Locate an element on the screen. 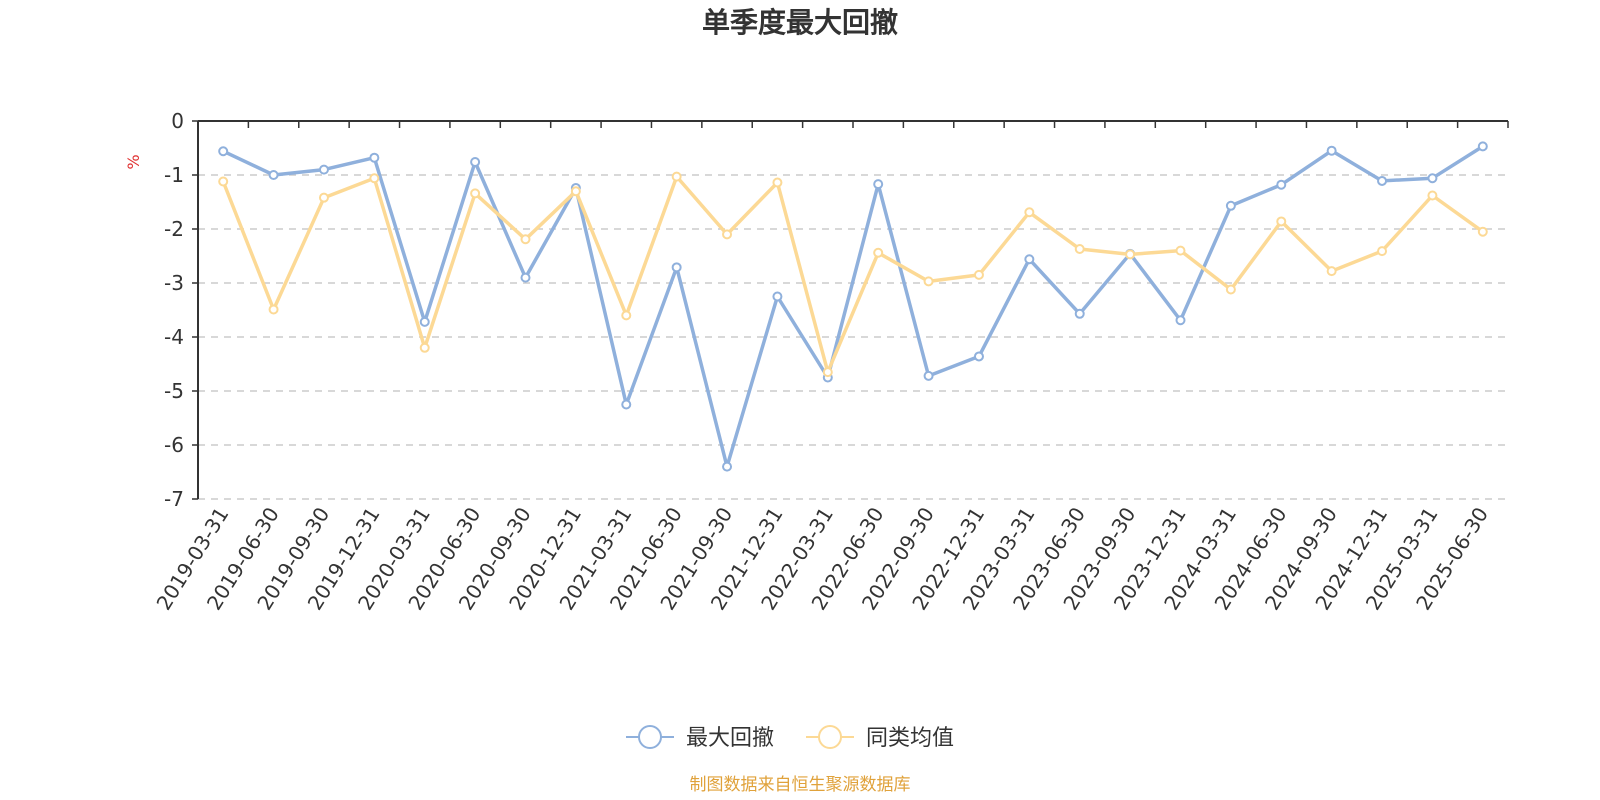 The image size is (1600, 800). y-tick-label: 0 is located at coordinates (177, 121).